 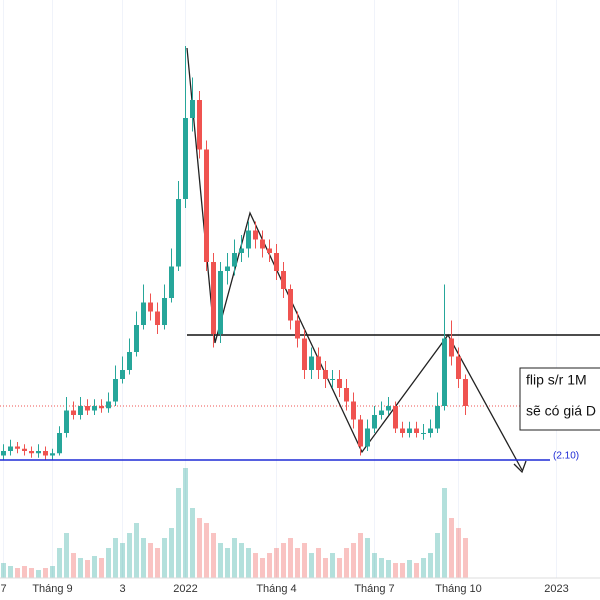 What do you see at coordinates (561, 411) in the screenshot?
I see `annotation-line: sẽ có giá D` at bounding box center [561, 411].